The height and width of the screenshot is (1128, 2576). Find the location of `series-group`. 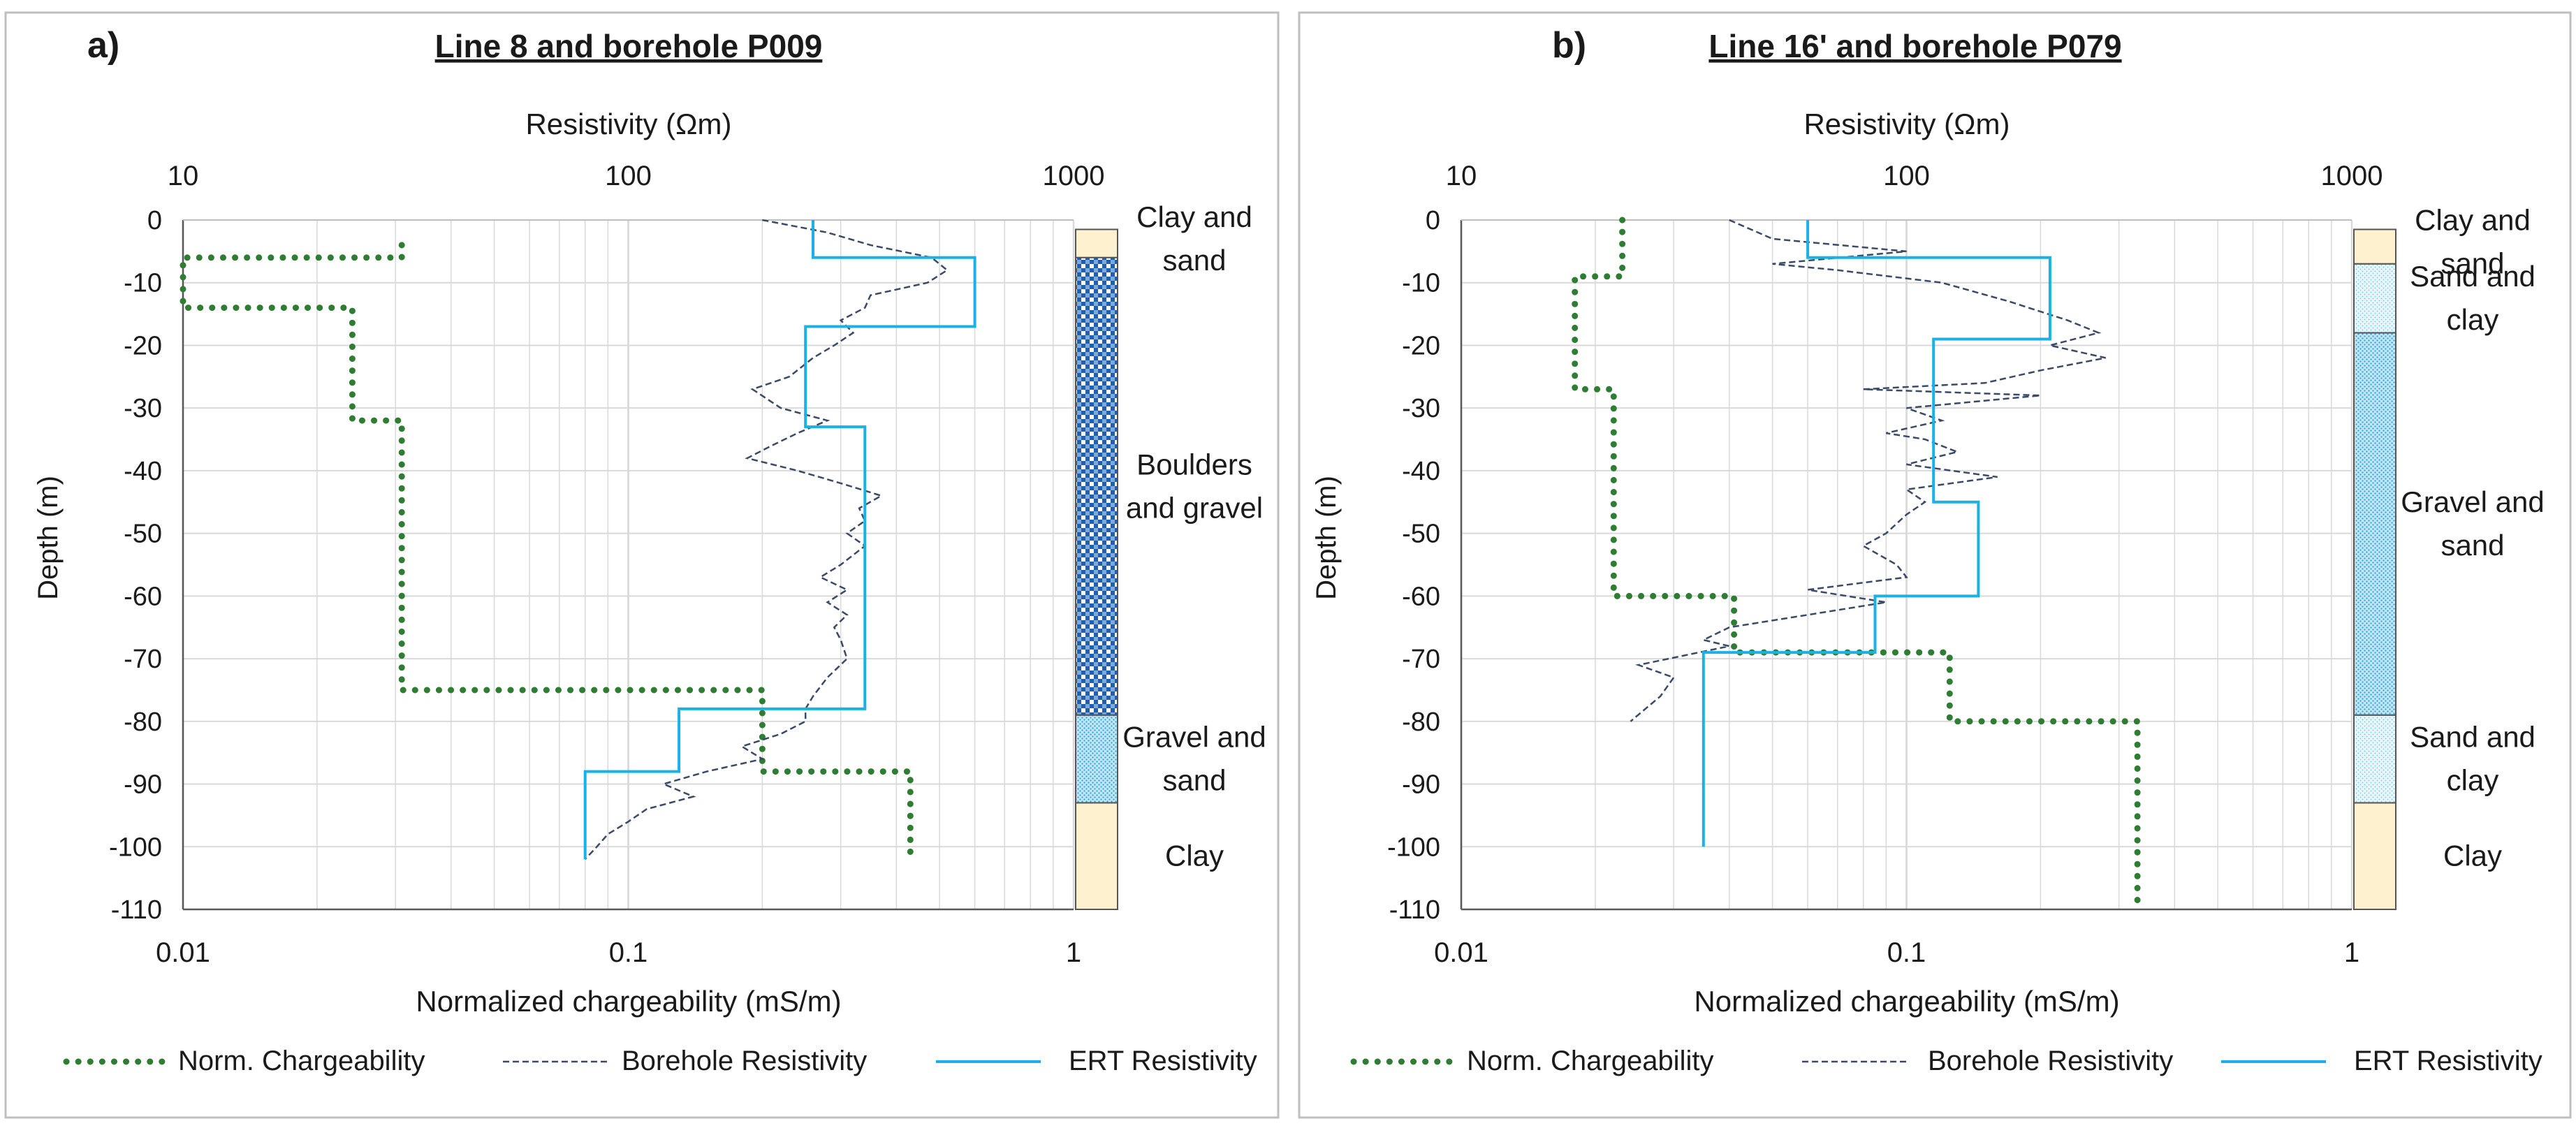

series-group is located at coordinates (1856, 562).